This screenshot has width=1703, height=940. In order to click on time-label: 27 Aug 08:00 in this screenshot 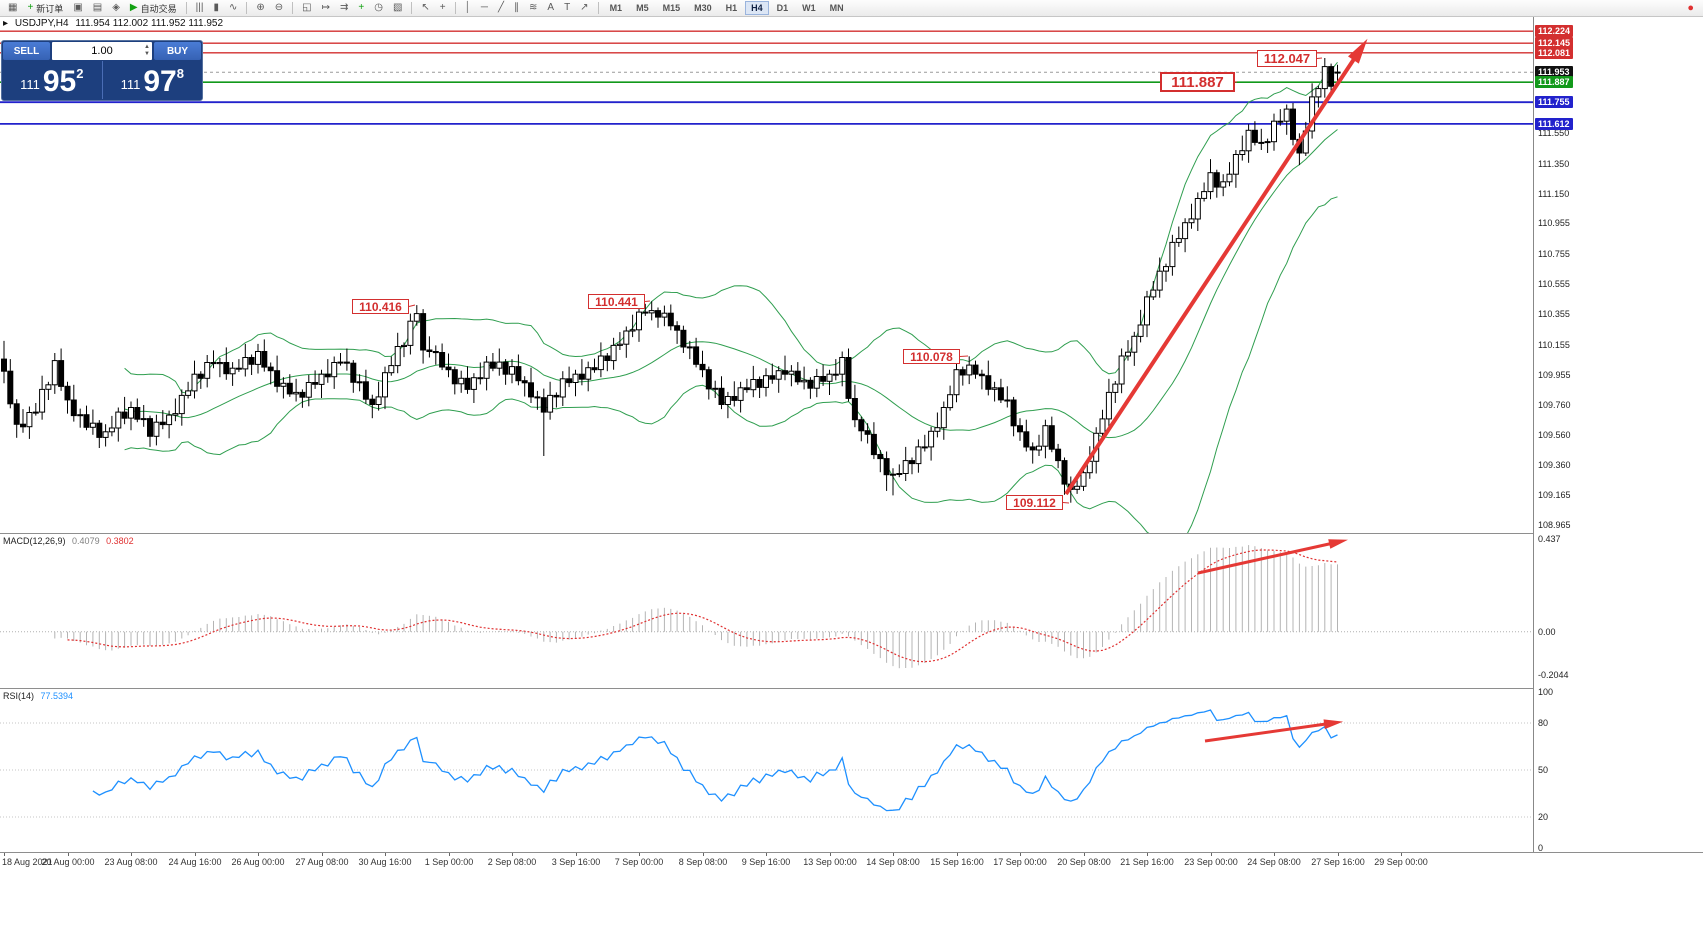, I will do `click(322, 862)`.